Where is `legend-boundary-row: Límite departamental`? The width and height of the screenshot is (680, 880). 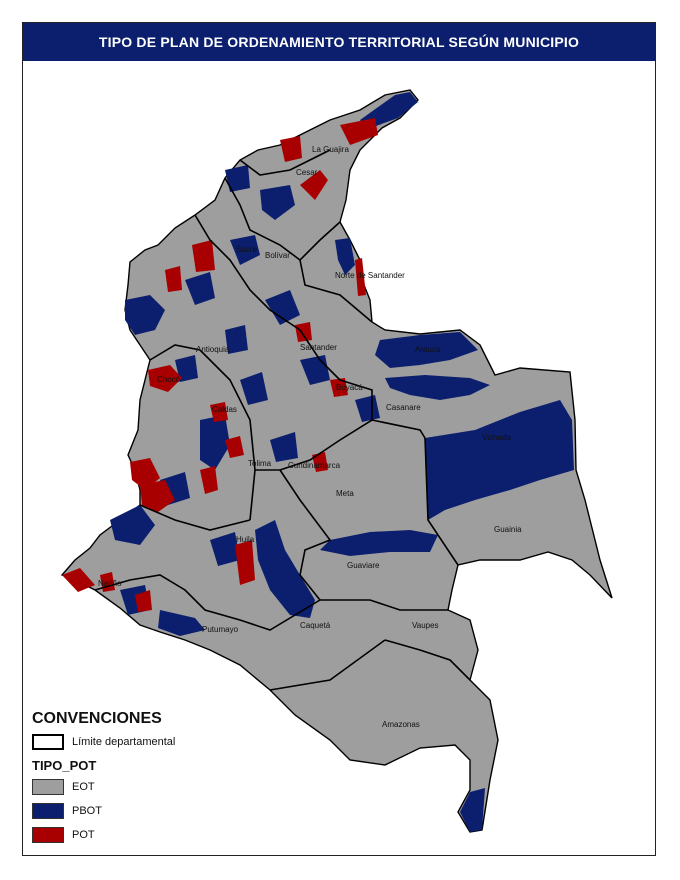
legend-boundary-row: Límite departamental is located at coordinates (142, 742).